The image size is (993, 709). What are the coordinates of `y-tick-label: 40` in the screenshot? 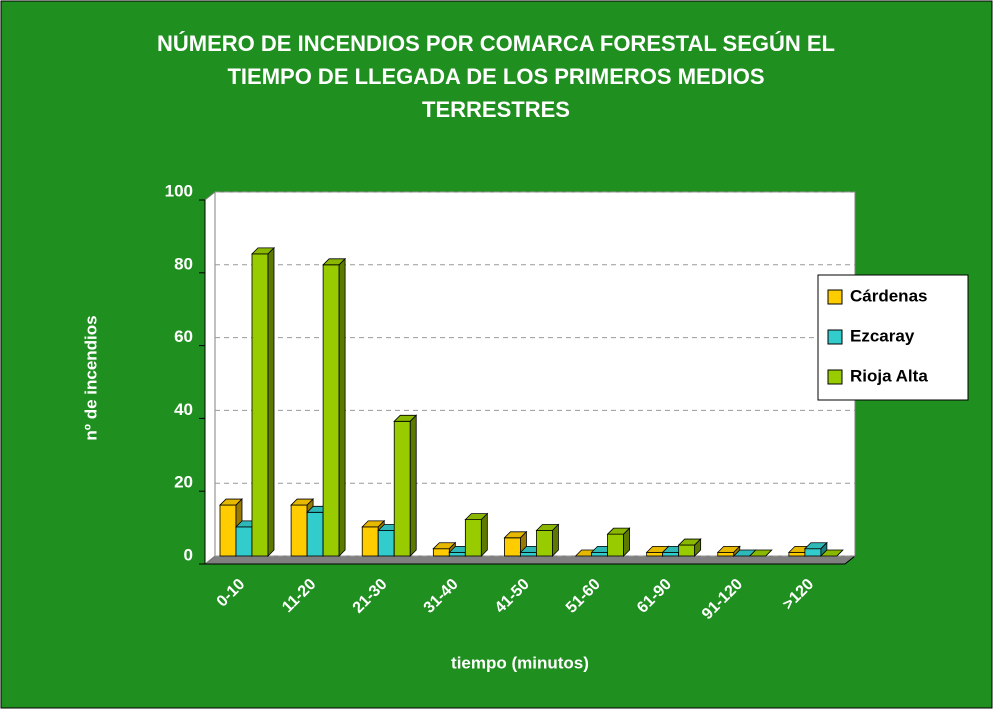 It's located at (183, 409).